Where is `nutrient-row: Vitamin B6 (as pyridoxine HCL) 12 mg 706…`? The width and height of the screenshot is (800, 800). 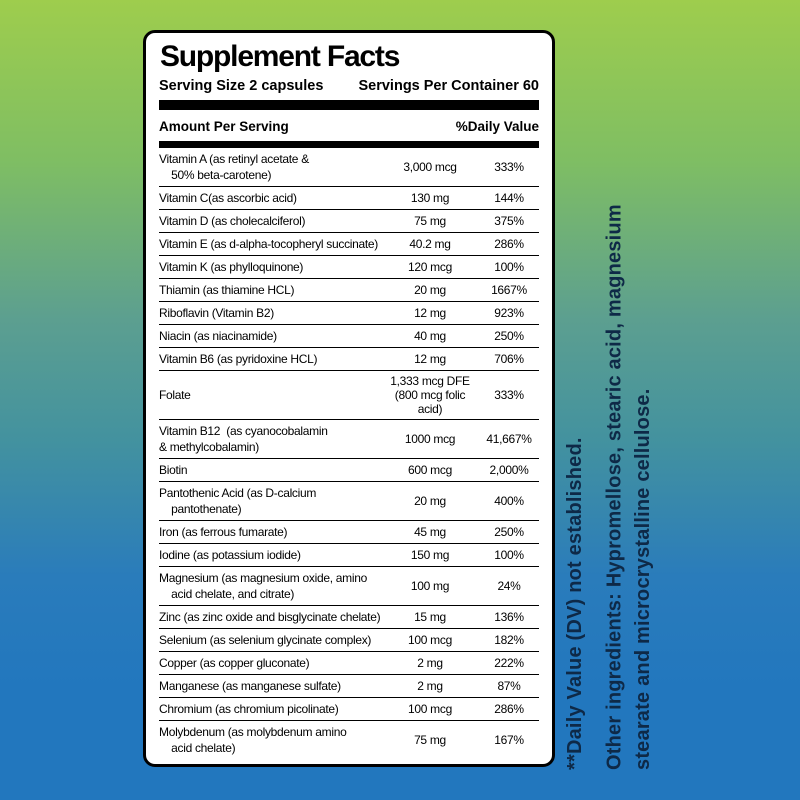
nutrient-row: Vitamin B6 (as pyridoxine HCL) 12 mg 706… is located at coordinates (349, 358).